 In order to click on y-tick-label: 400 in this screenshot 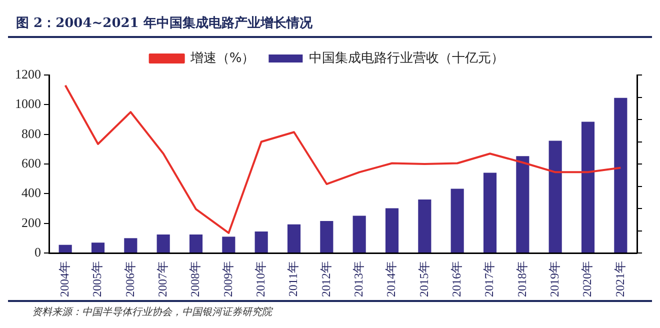, I will do `click(31, 192)`.